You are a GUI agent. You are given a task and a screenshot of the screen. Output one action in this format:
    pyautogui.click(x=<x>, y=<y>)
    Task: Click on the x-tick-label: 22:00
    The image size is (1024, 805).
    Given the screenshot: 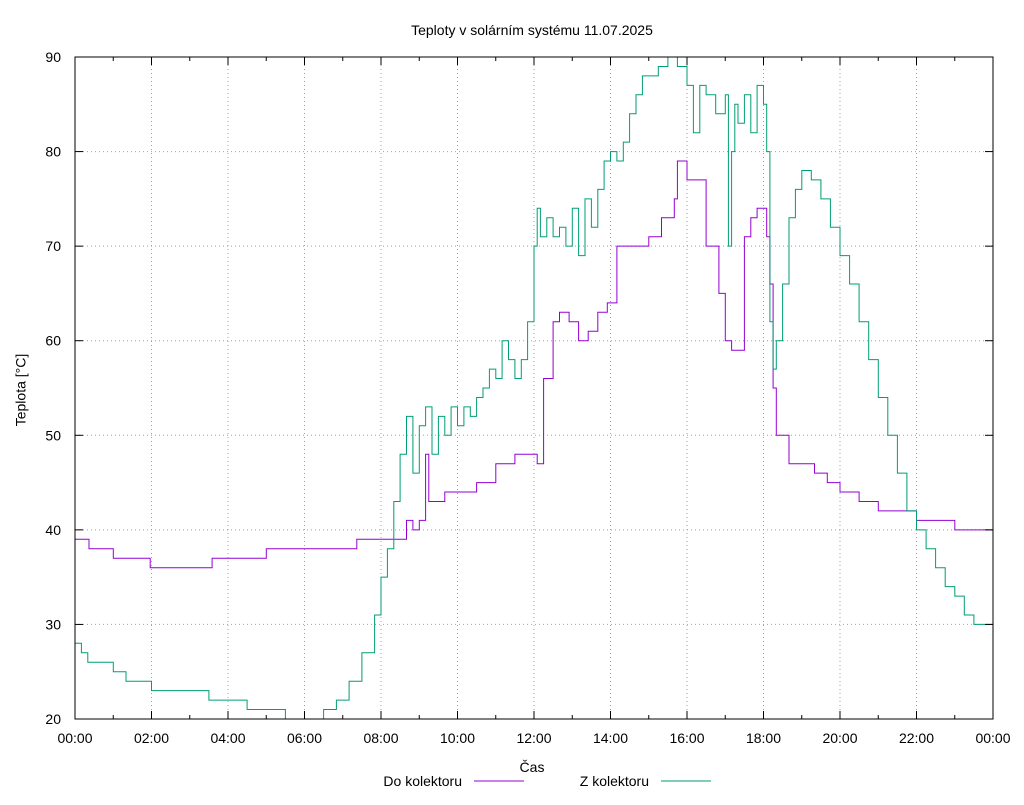 What is the action you would take?
    pyautogui.click(x=916, y=738)
    